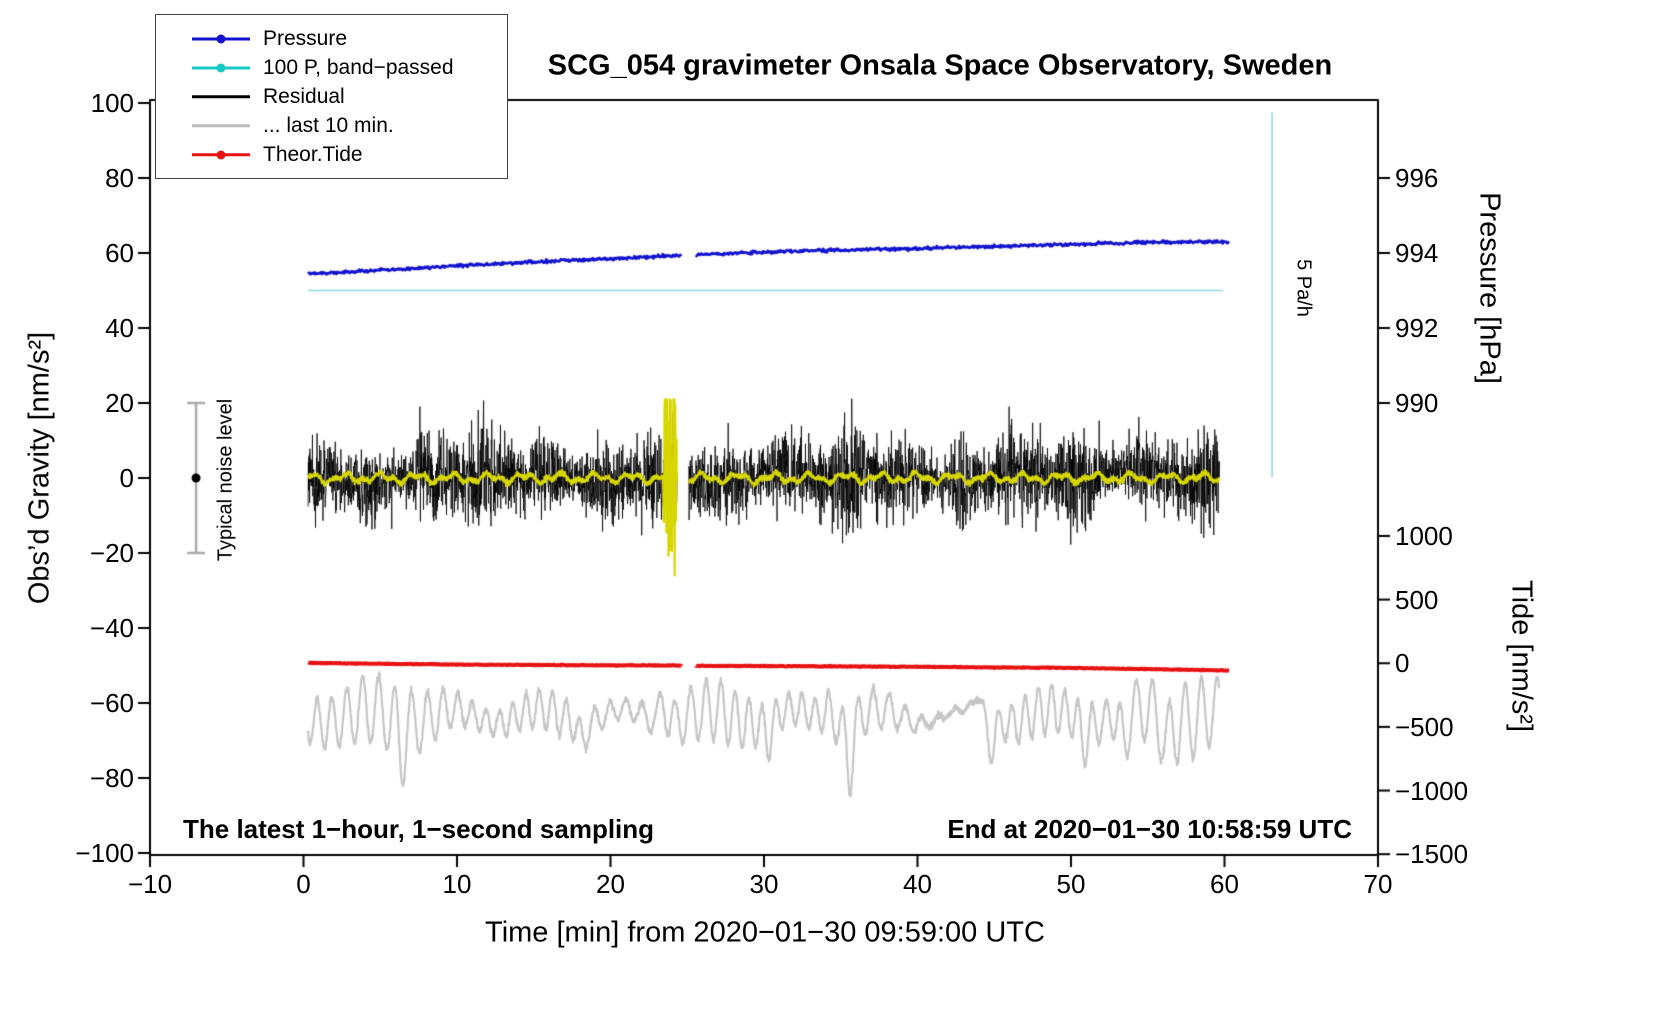 The width and height of the screenshot is (1660, 1020). Describe the element at coordinates (39, 468) in the screenshot. I see `gravity-axis-label: Obs’d Gravity [nm/s²]` at that location.